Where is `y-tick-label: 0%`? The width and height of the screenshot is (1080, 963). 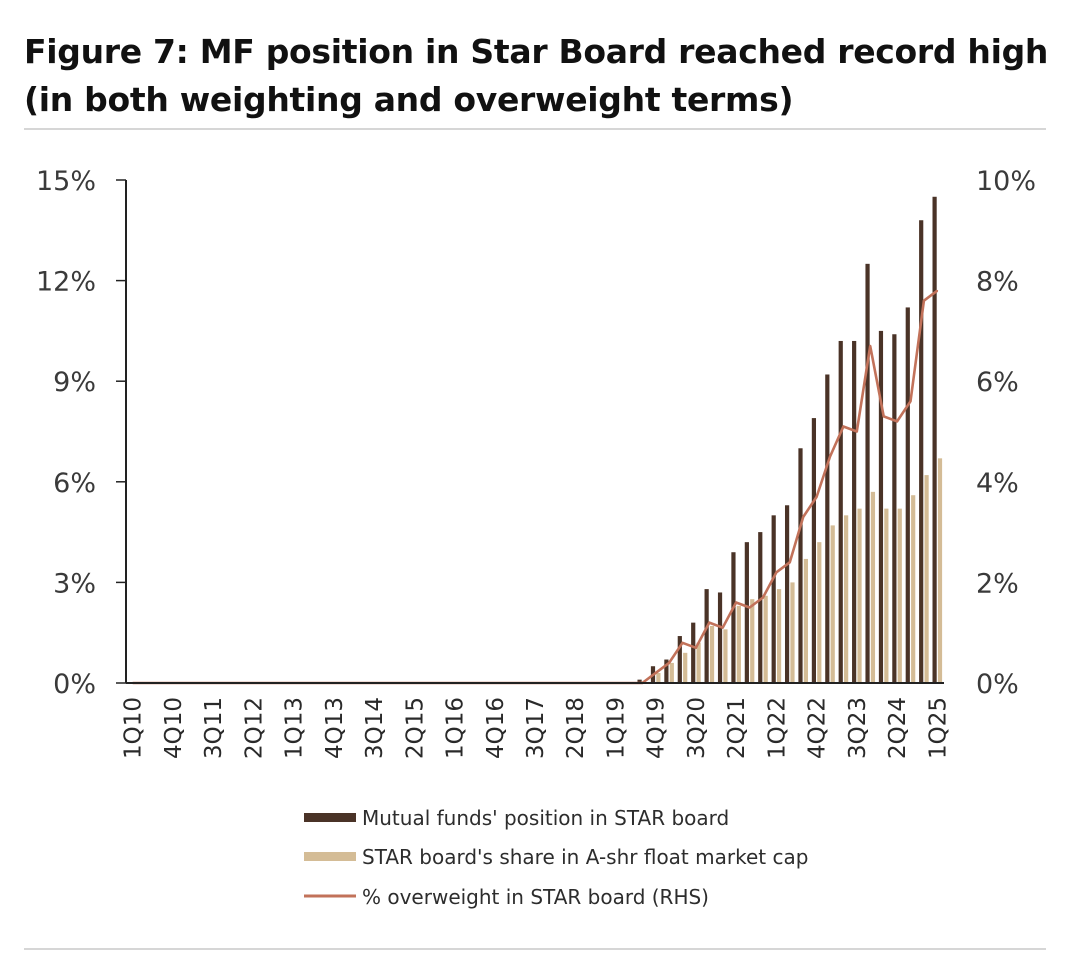 y-tick-label: 0% is located at coordinates (74, 684).